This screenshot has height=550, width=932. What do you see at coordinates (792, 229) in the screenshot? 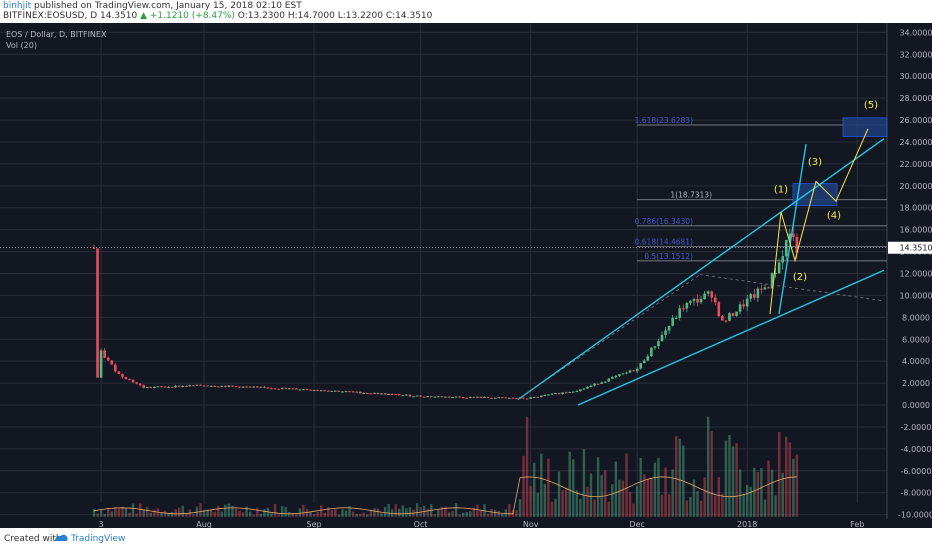
I see `impulse-trendline` at bounding box center [792, 229].